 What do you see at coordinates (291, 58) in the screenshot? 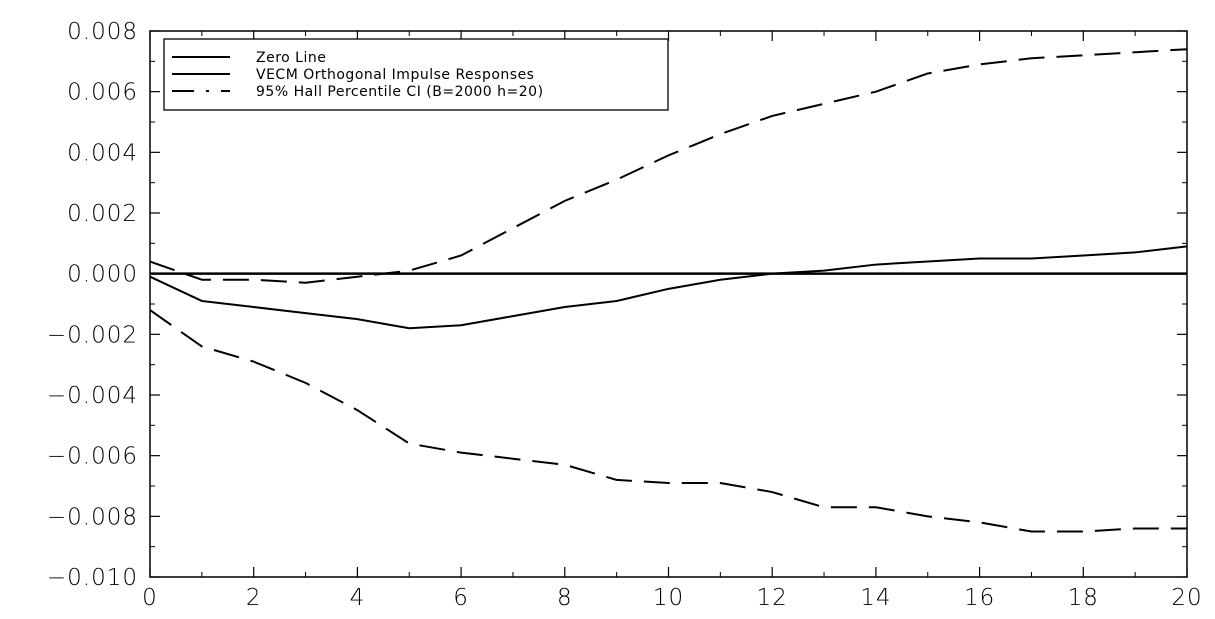
I see `legend-label: Zero Line` at bounding box center [291, 58].